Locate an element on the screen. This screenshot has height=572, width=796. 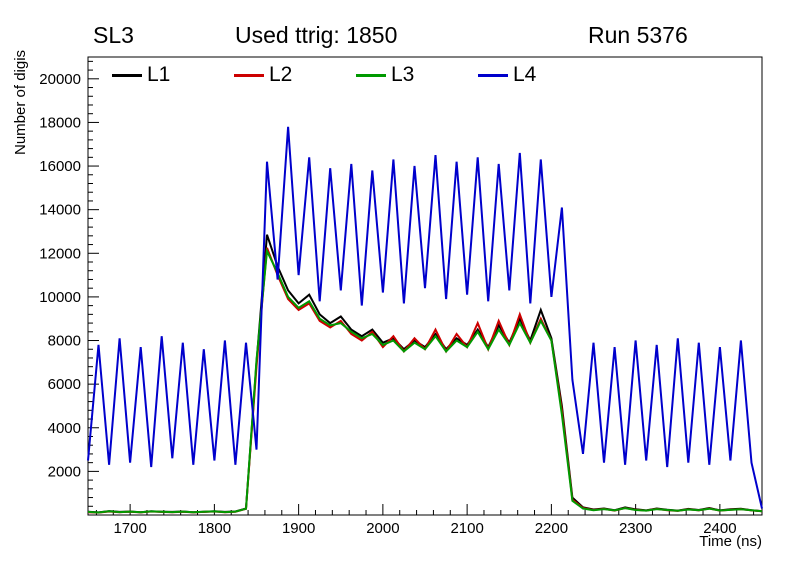
legend-label-l2: L2 is located at coordinates (281, 74).